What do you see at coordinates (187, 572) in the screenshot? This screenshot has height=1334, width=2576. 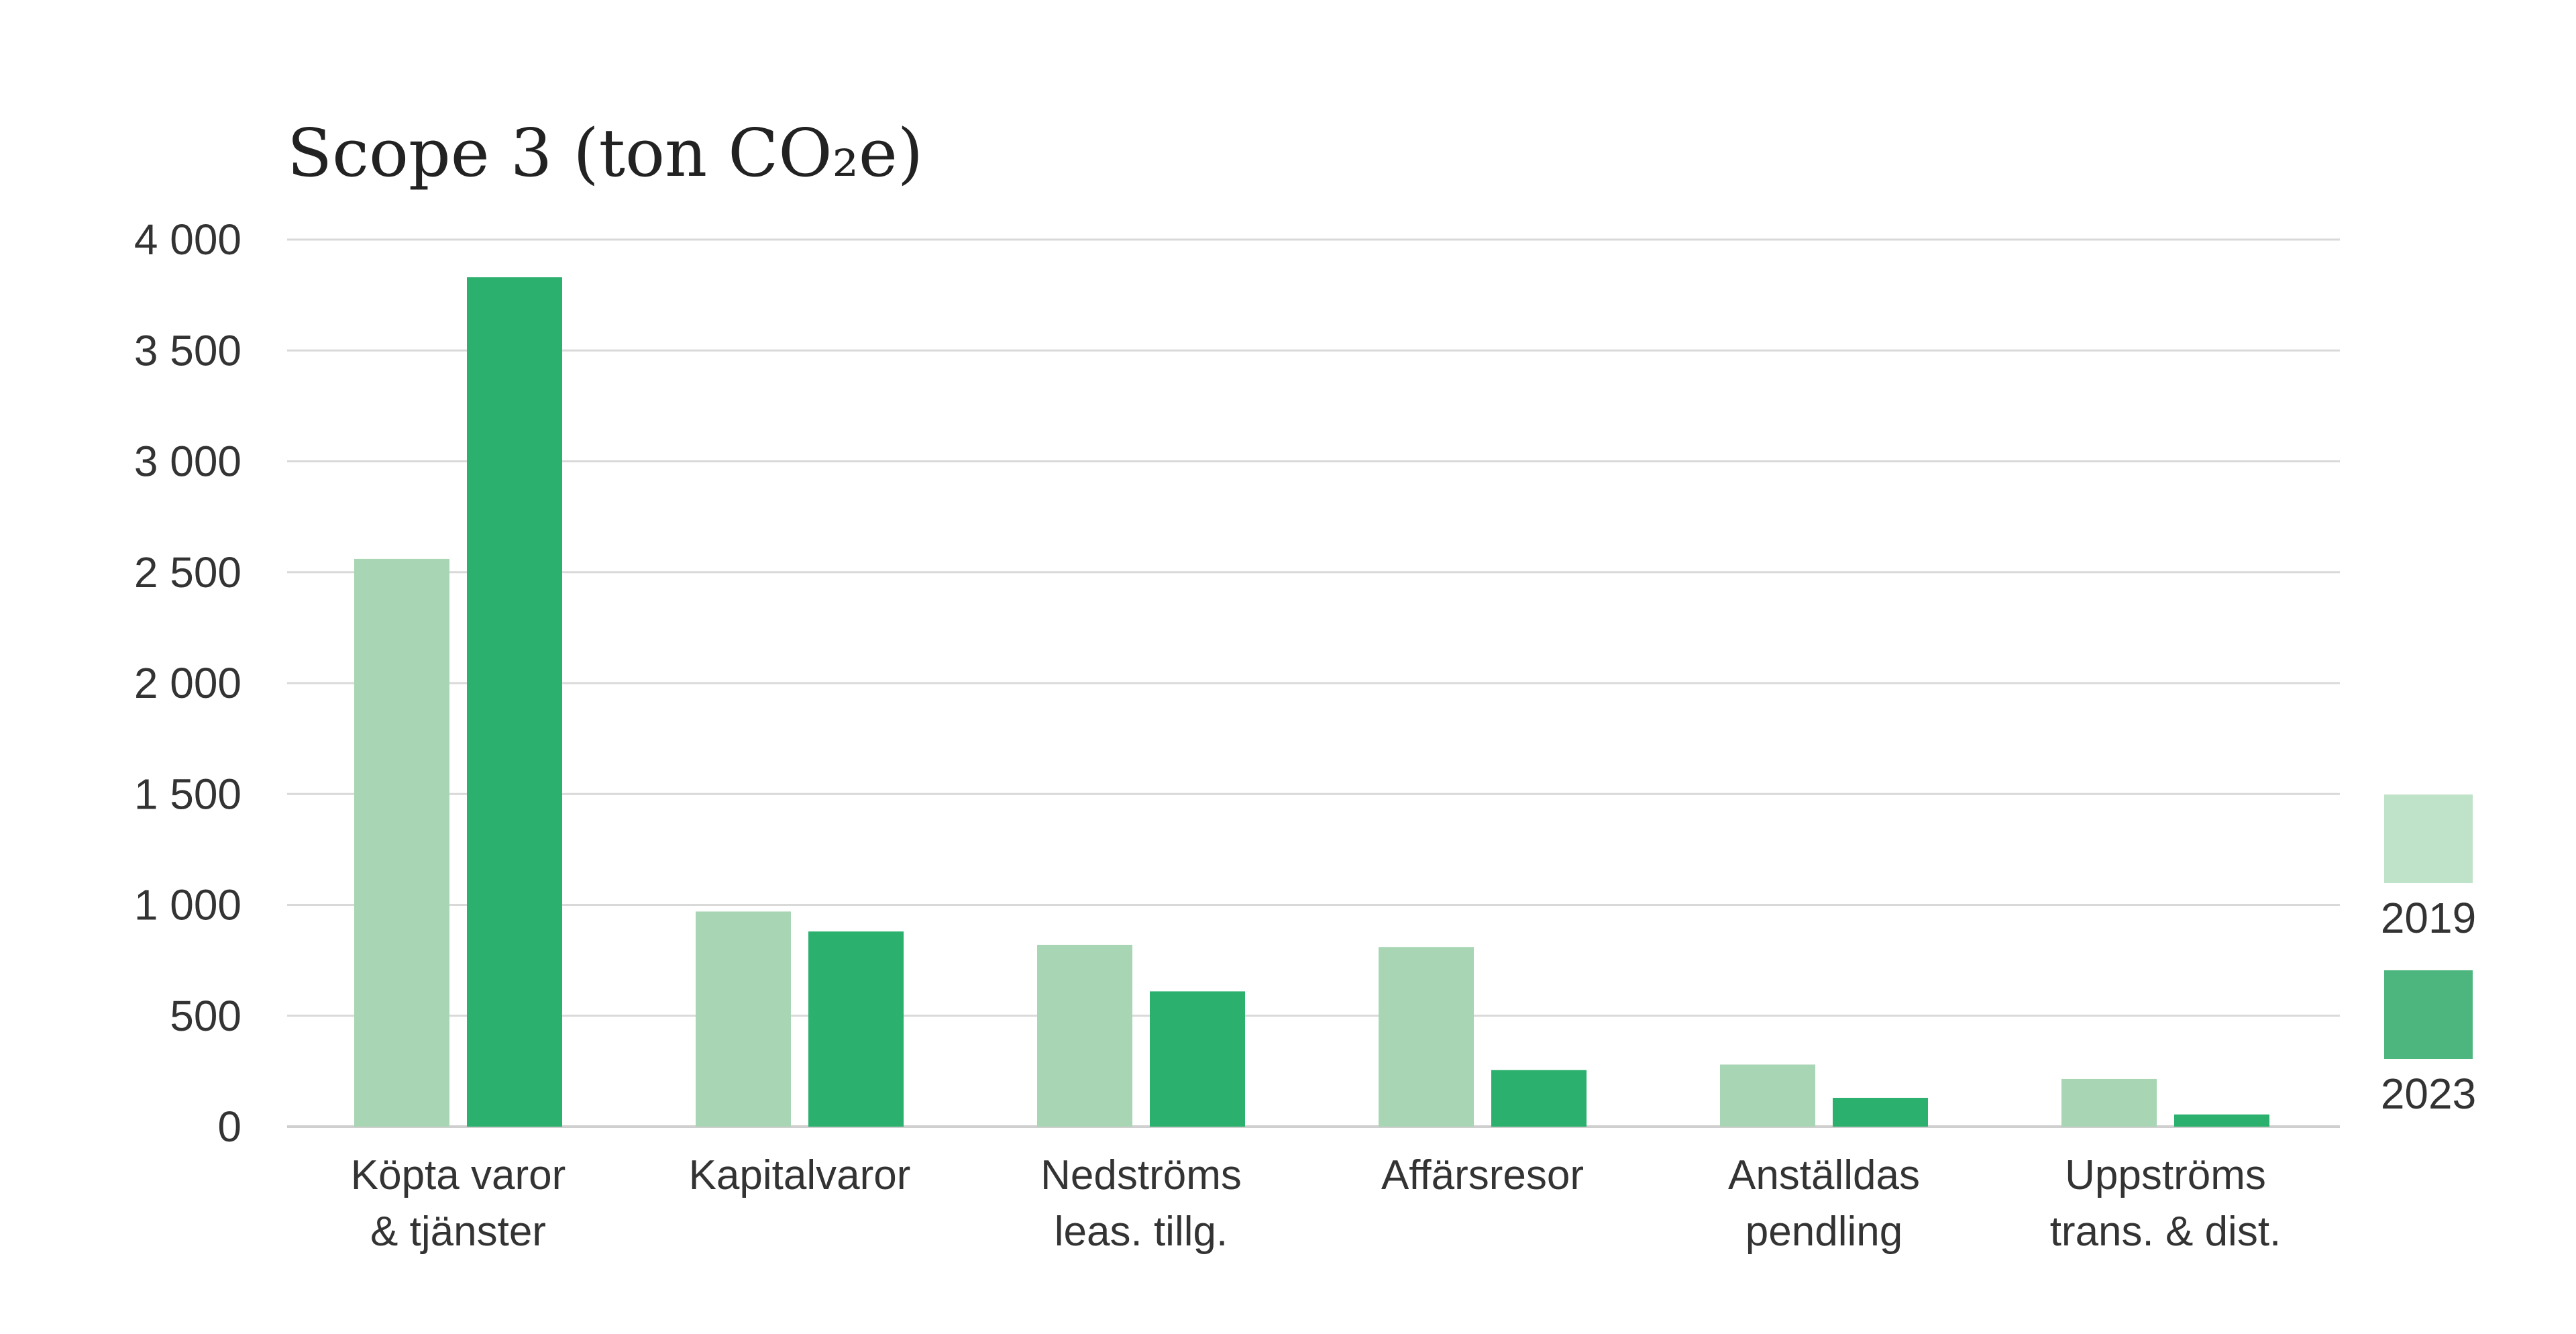 I see `y-tick-label: 2 500` at bounding box center [187, 572].